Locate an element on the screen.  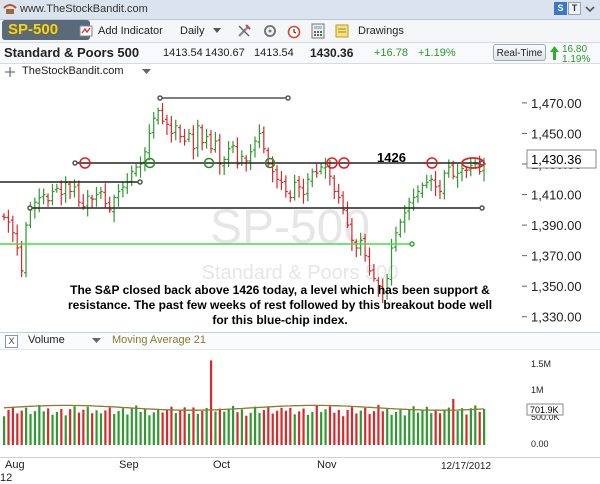
quote-open: 1413.54 is located at coordinates (183, 53).